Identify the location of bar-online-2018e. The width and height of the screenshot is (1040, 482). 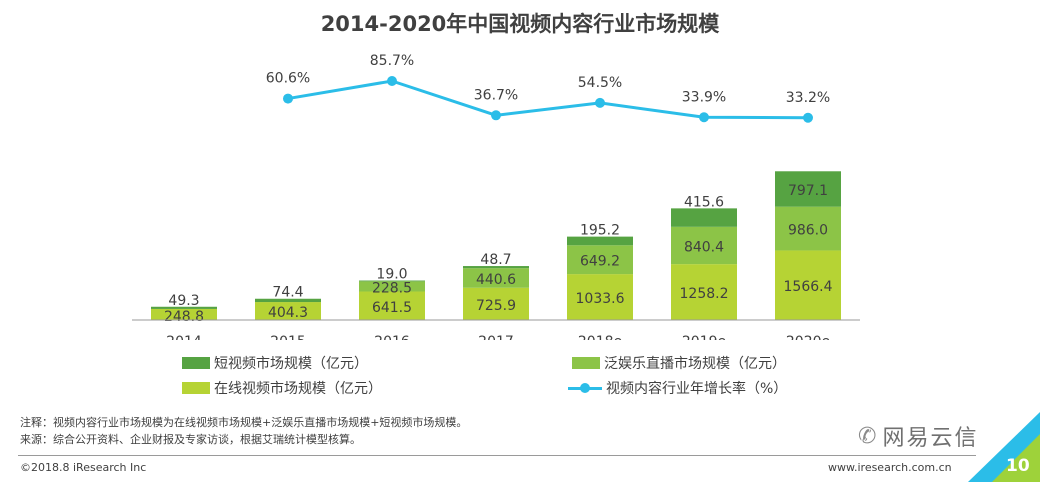
(600, 297).